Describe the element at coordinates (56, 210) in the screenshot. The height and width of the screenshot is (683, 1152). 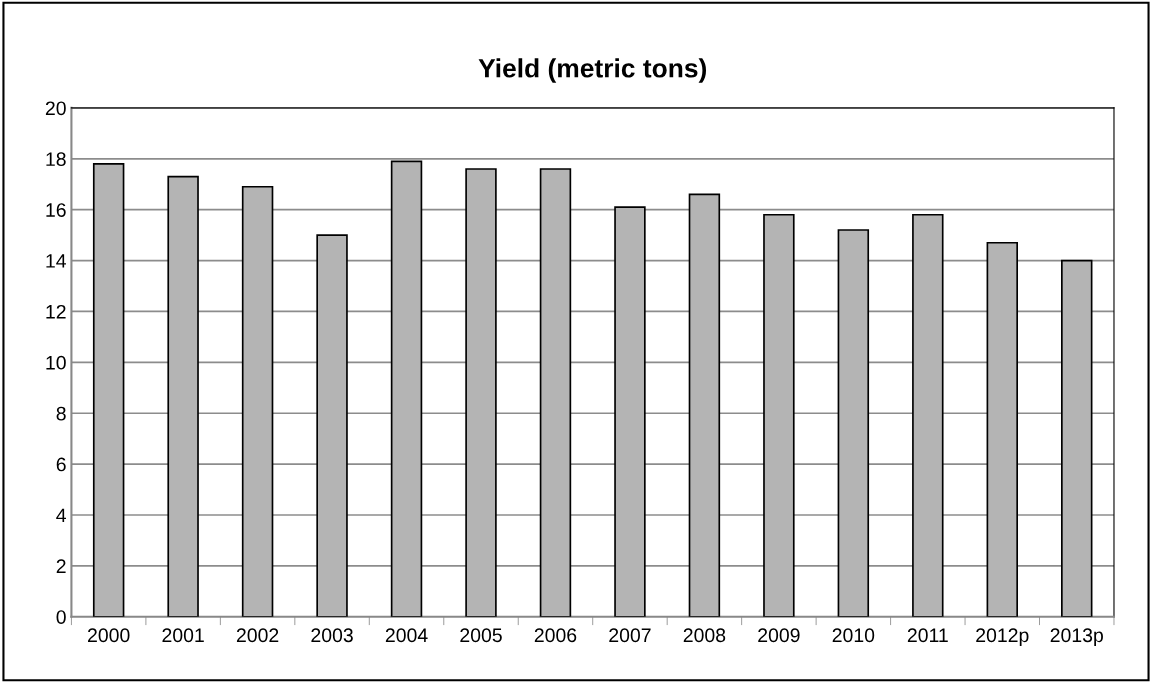
I see `y-tick-label: 16` at that location.